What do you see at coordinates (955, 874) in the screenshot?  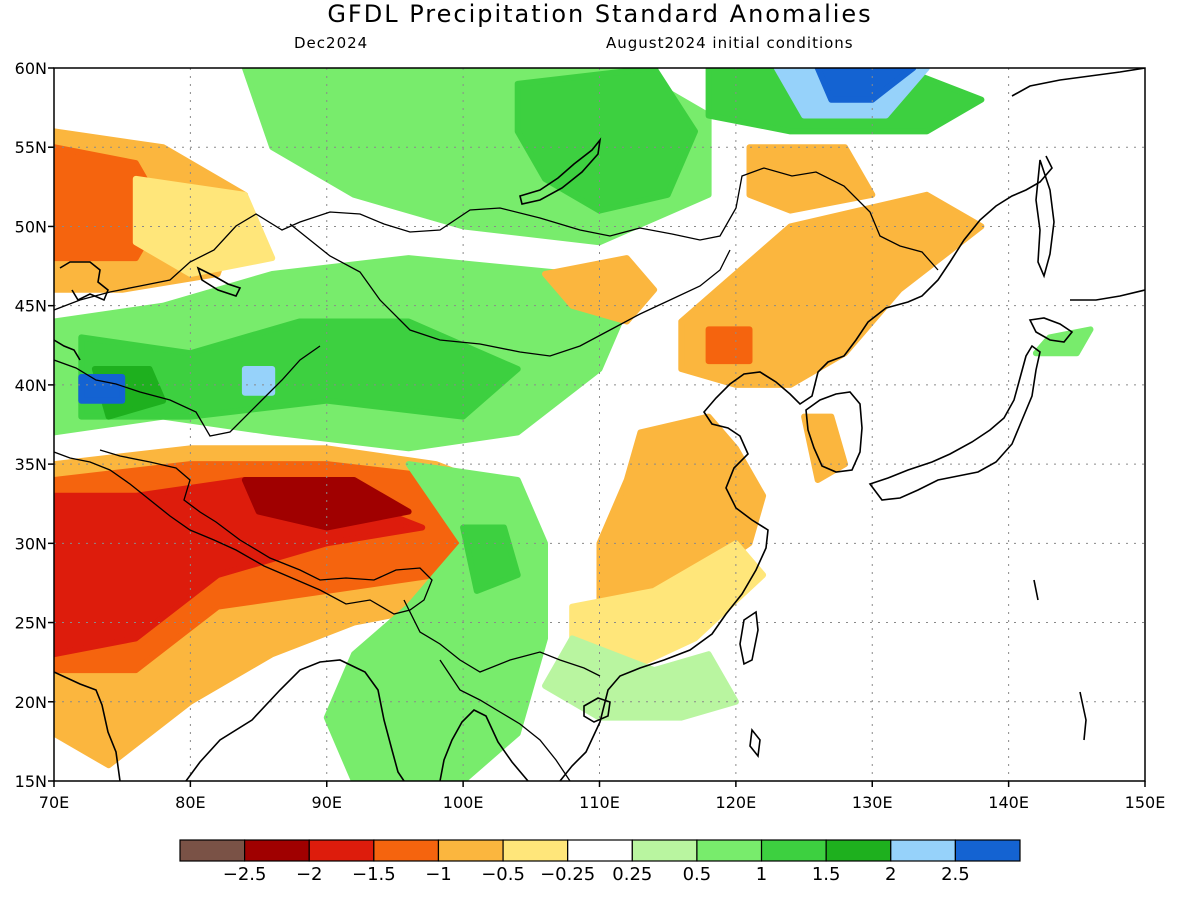 I see `colorbar-label: 2.5` at bounding box center [955, 874].